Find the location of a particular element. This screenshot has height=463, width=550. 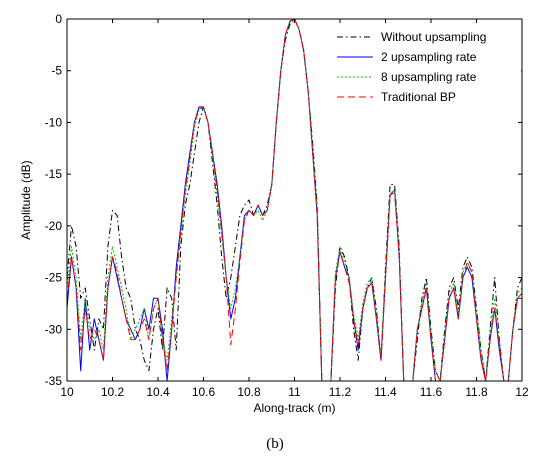

y-tick-label: -25 is located at coordinates (54, 278).